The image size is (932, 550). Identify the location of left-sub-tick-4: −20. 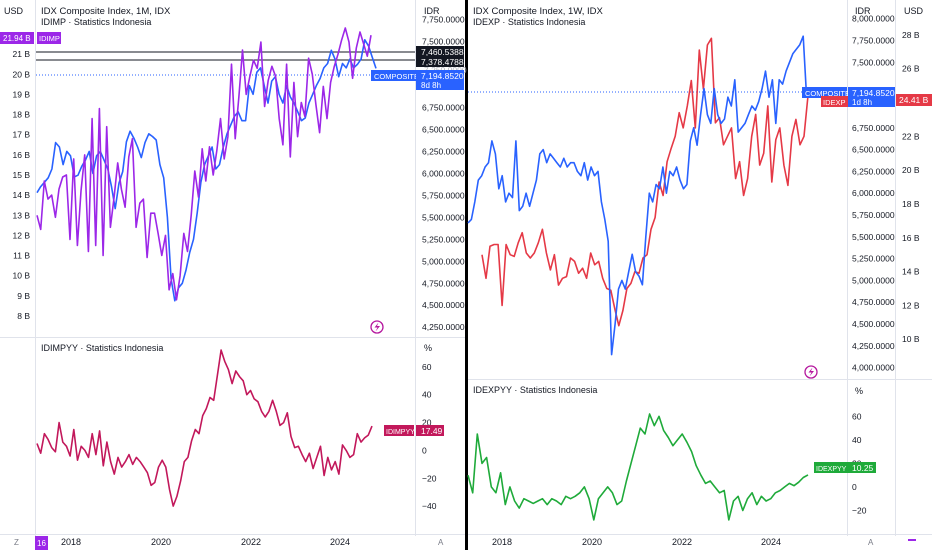
(429, 478).